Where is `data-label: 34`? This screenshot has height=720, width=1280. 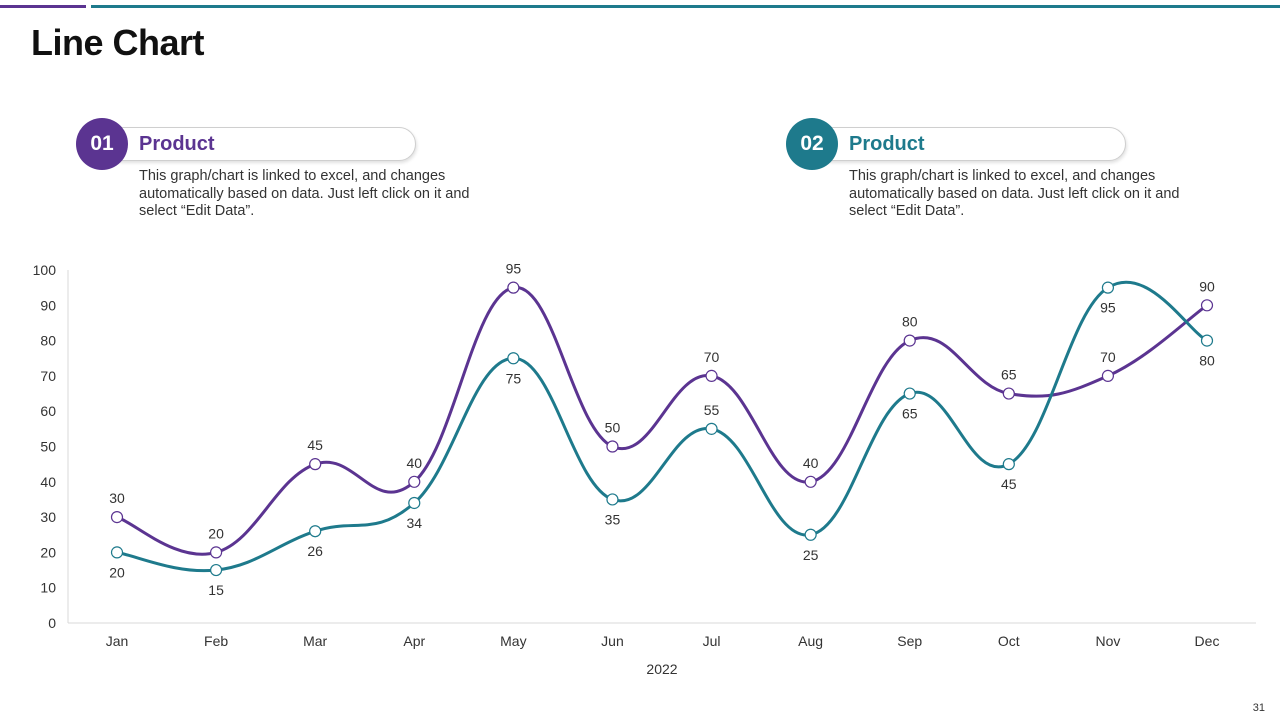 data-label: 34 is located at coordinates (414, 523).